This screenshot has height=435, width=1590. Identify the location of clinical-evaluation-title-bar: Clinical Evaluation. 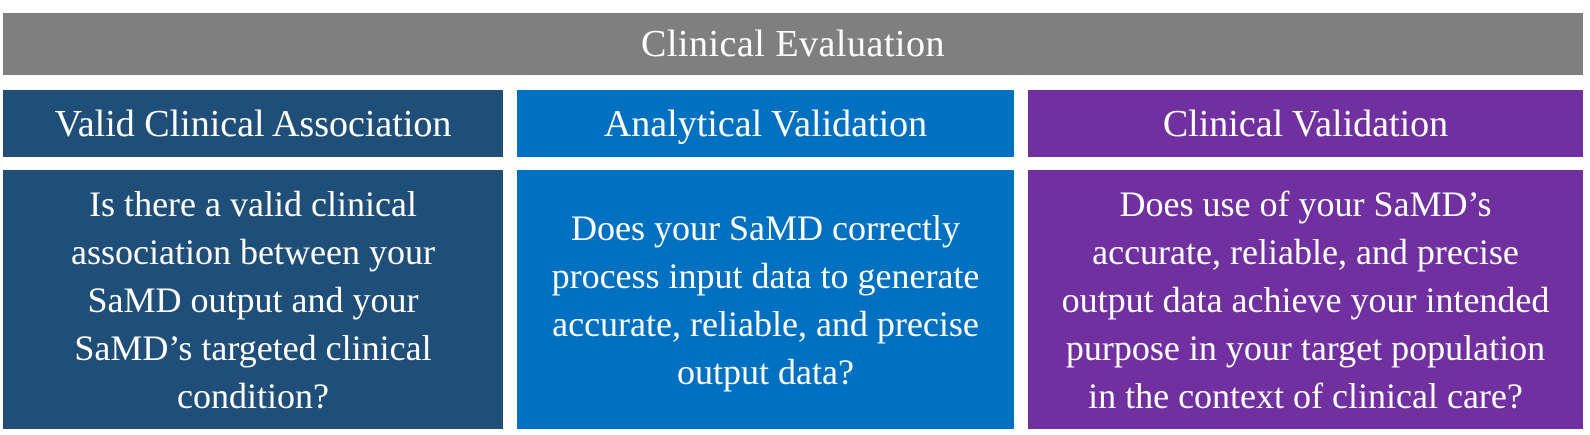
(793, 44).